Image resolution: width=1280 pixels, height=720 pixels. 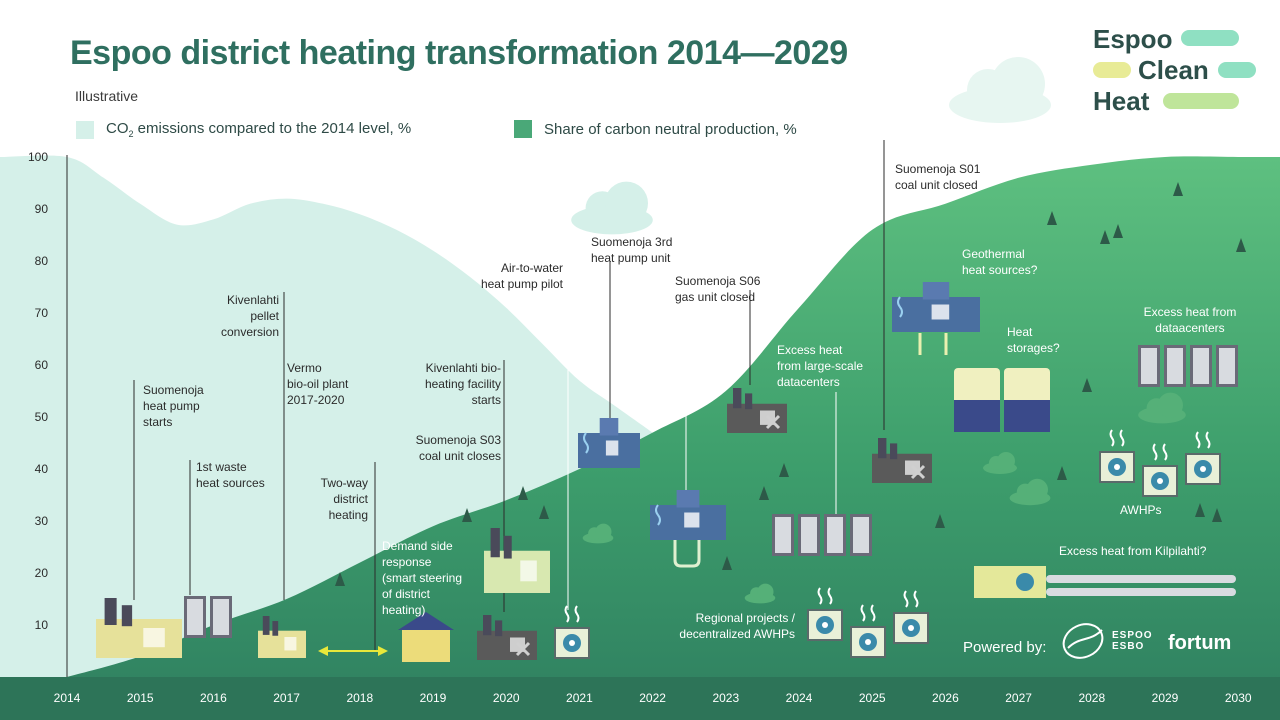 I want to click on vermo-plant-icon, so click(x=282, y=637).